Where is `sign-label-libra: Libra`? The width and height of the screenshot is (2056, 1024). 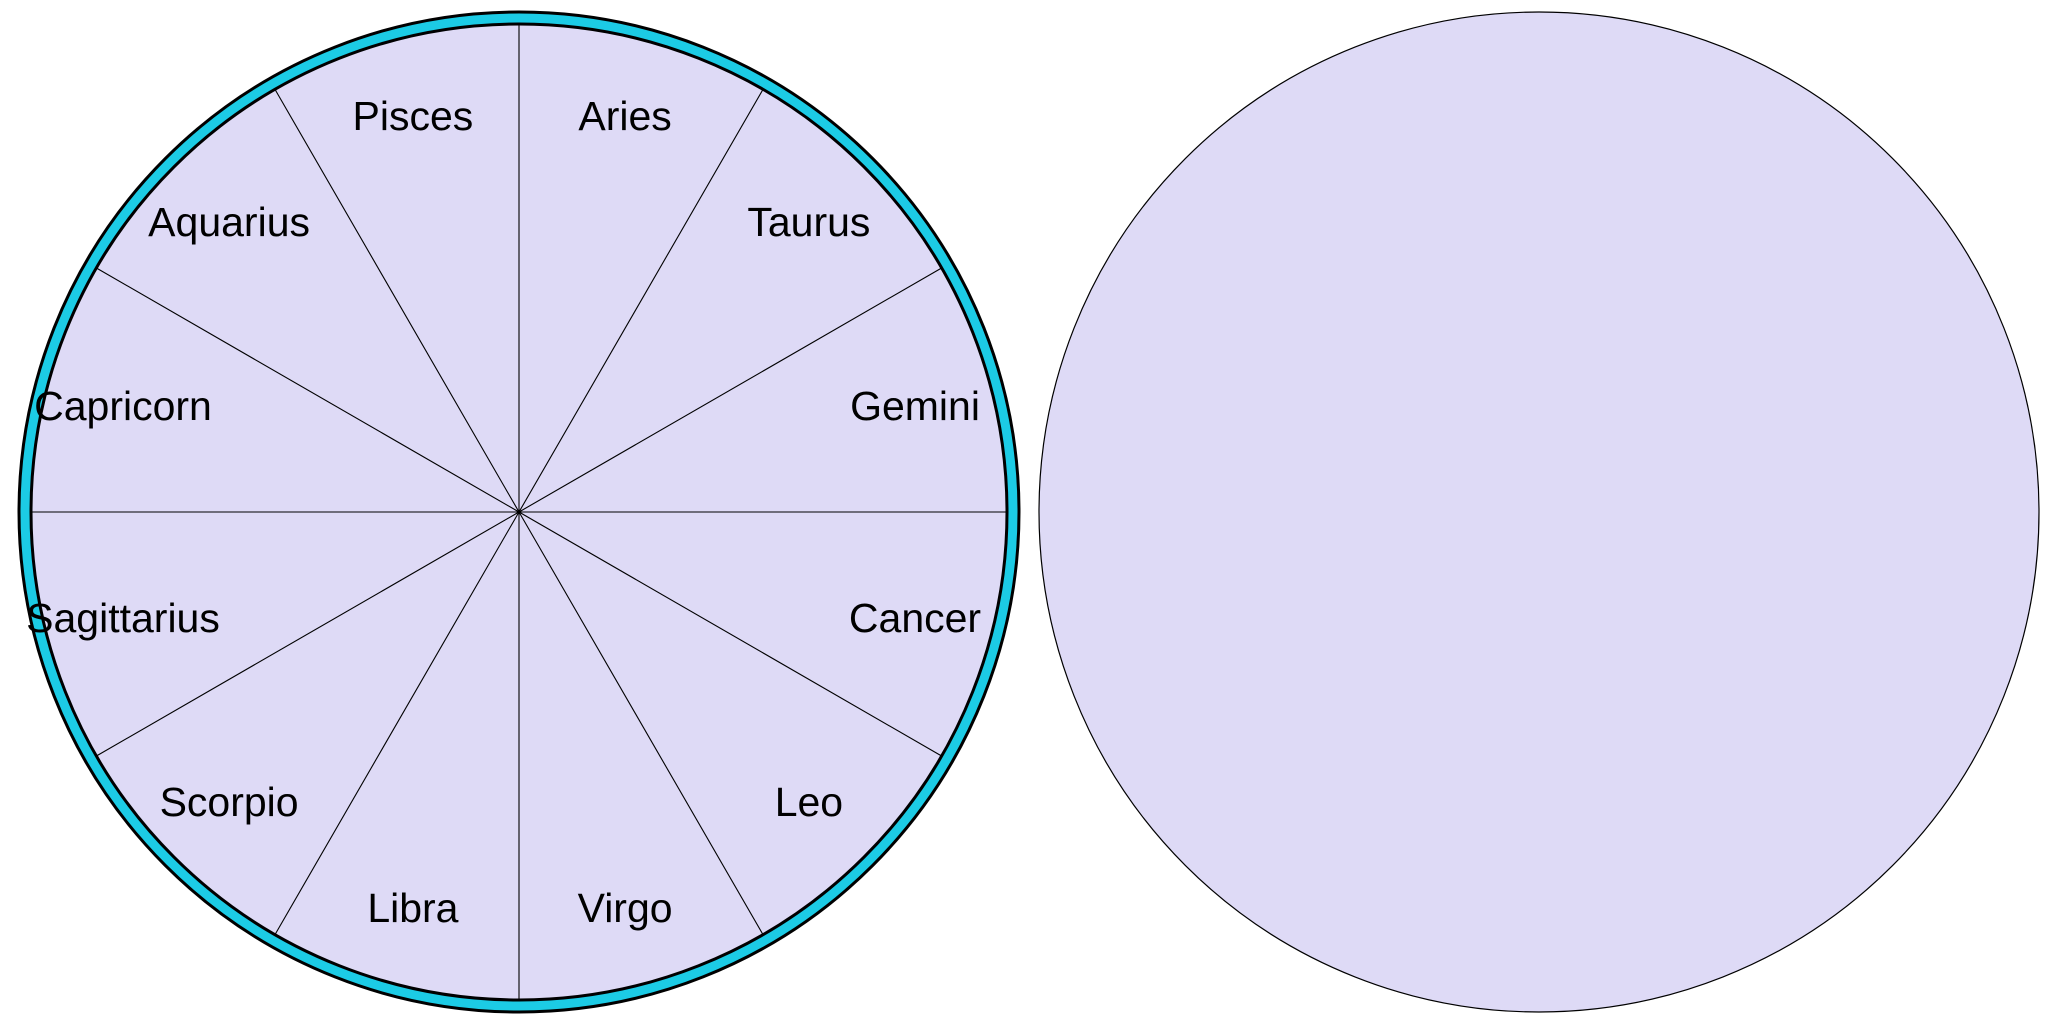
sign-label-libra: Libra is located at coordinates (412, 908).